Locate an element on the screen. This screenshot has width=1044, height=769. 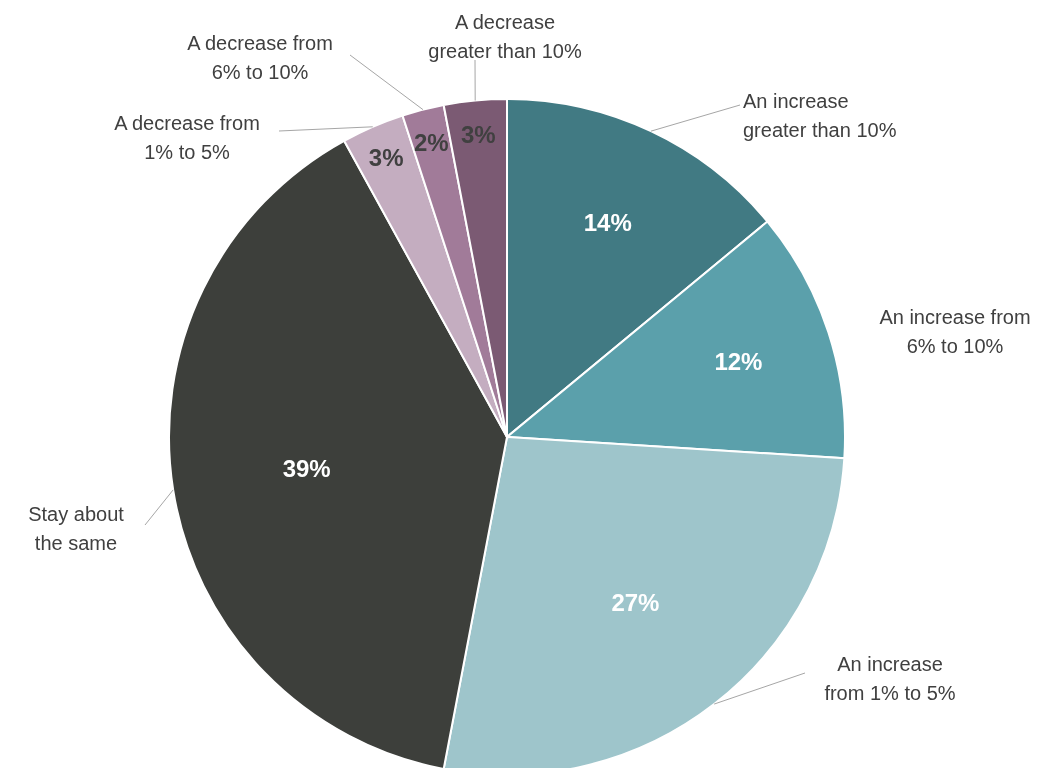
slice-label: A decrease from 6% to 10% is located at coordinates (260, 57).